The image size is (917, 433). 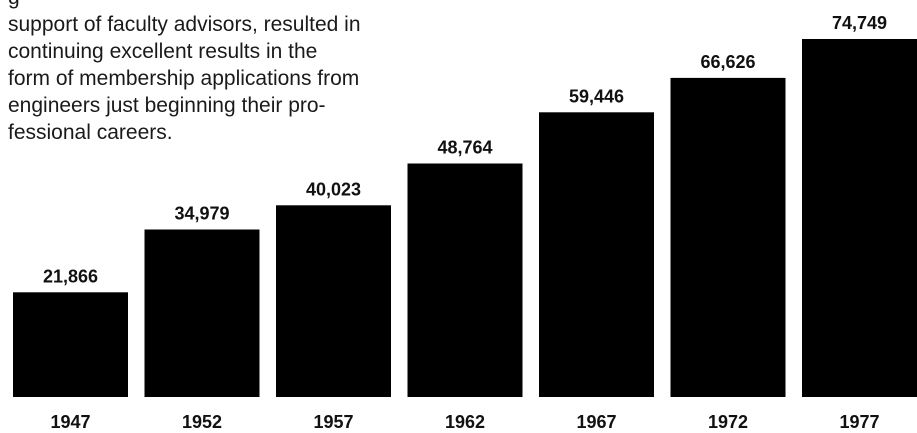 I want to click on intro-line: fessional careers., so click(x=90, y=132).